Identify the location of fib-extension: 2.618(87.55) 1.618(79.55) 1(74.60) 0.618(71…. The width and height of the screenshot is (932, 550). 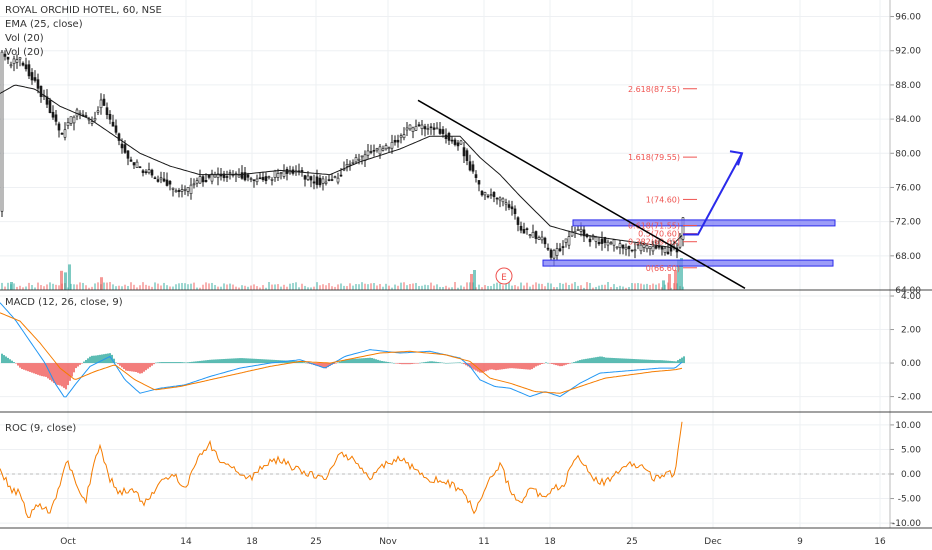
(662, 179).